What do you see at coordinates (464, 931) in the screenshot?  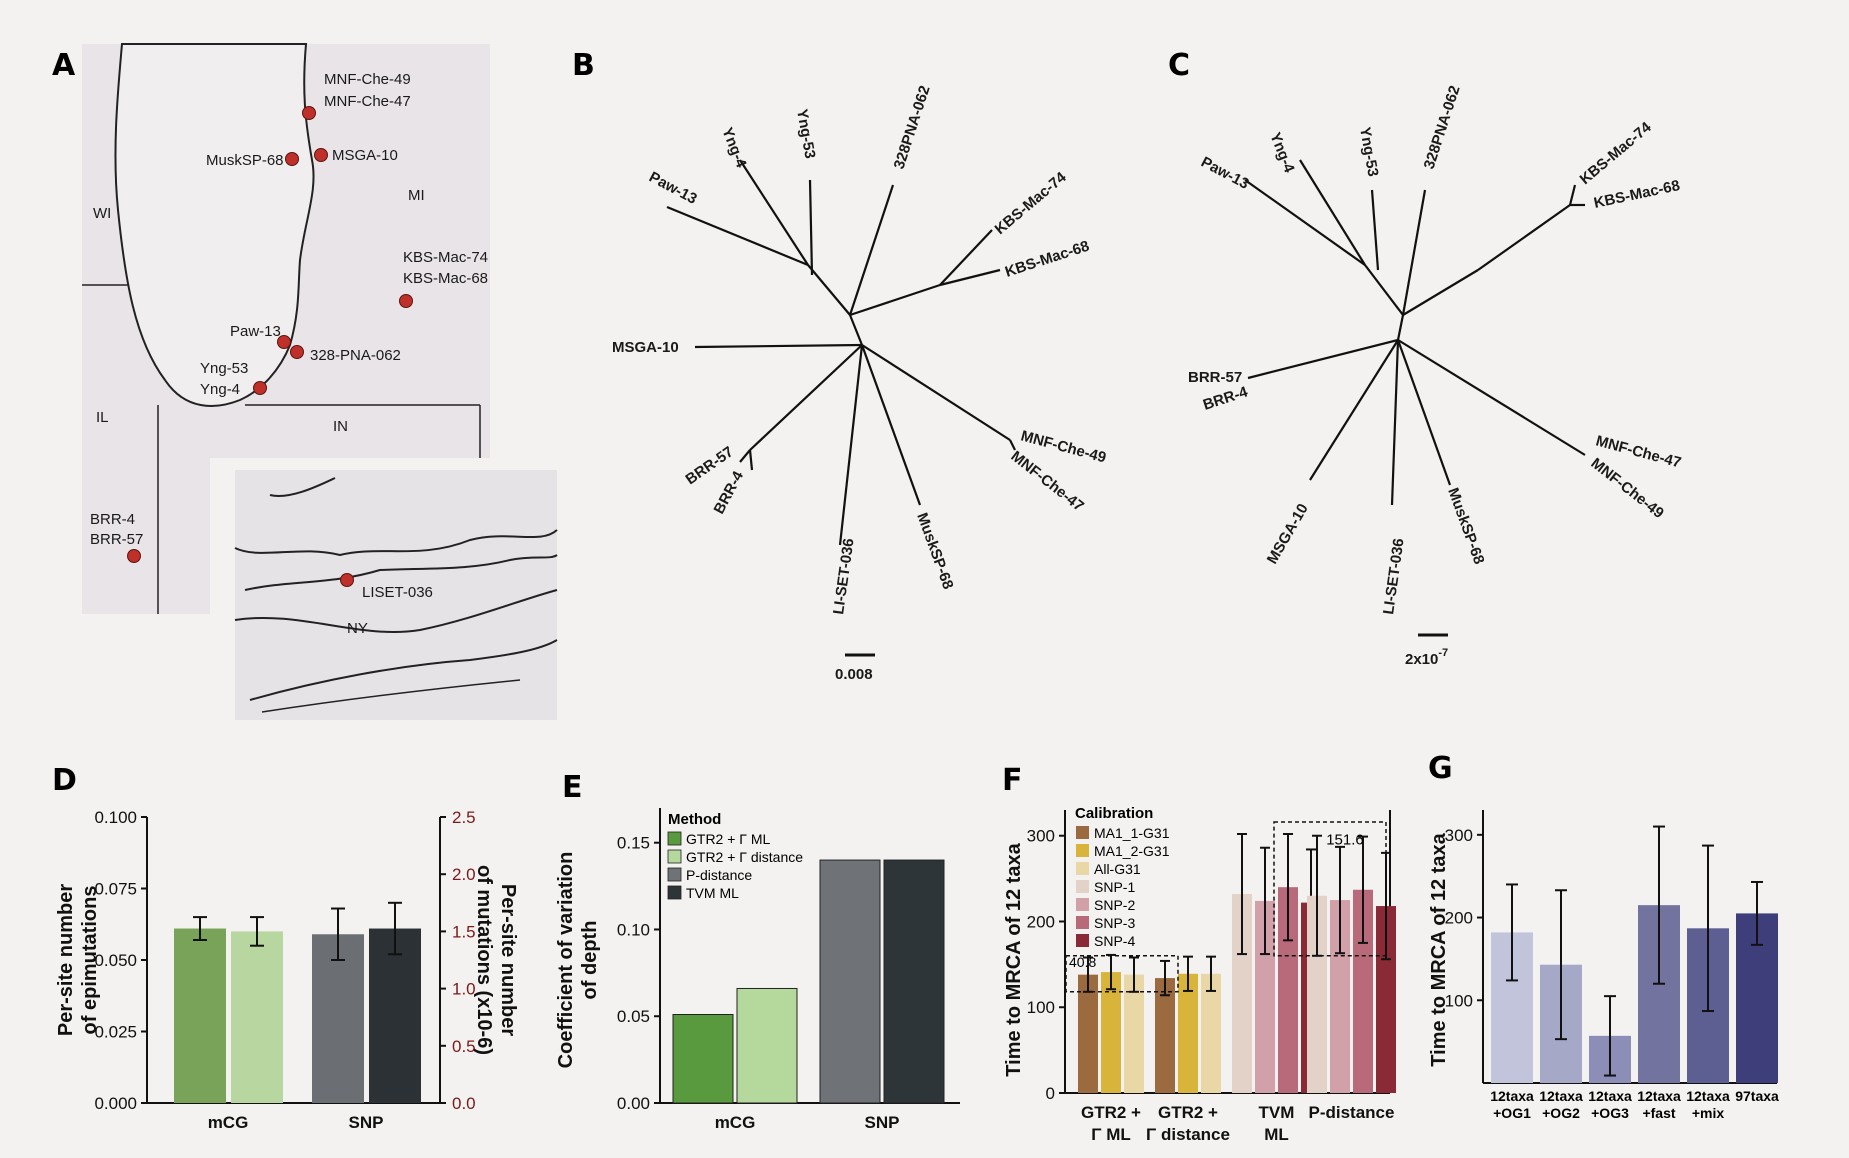 I see `y-tick-label-right: 1.5` at bounding box center [464, 931].